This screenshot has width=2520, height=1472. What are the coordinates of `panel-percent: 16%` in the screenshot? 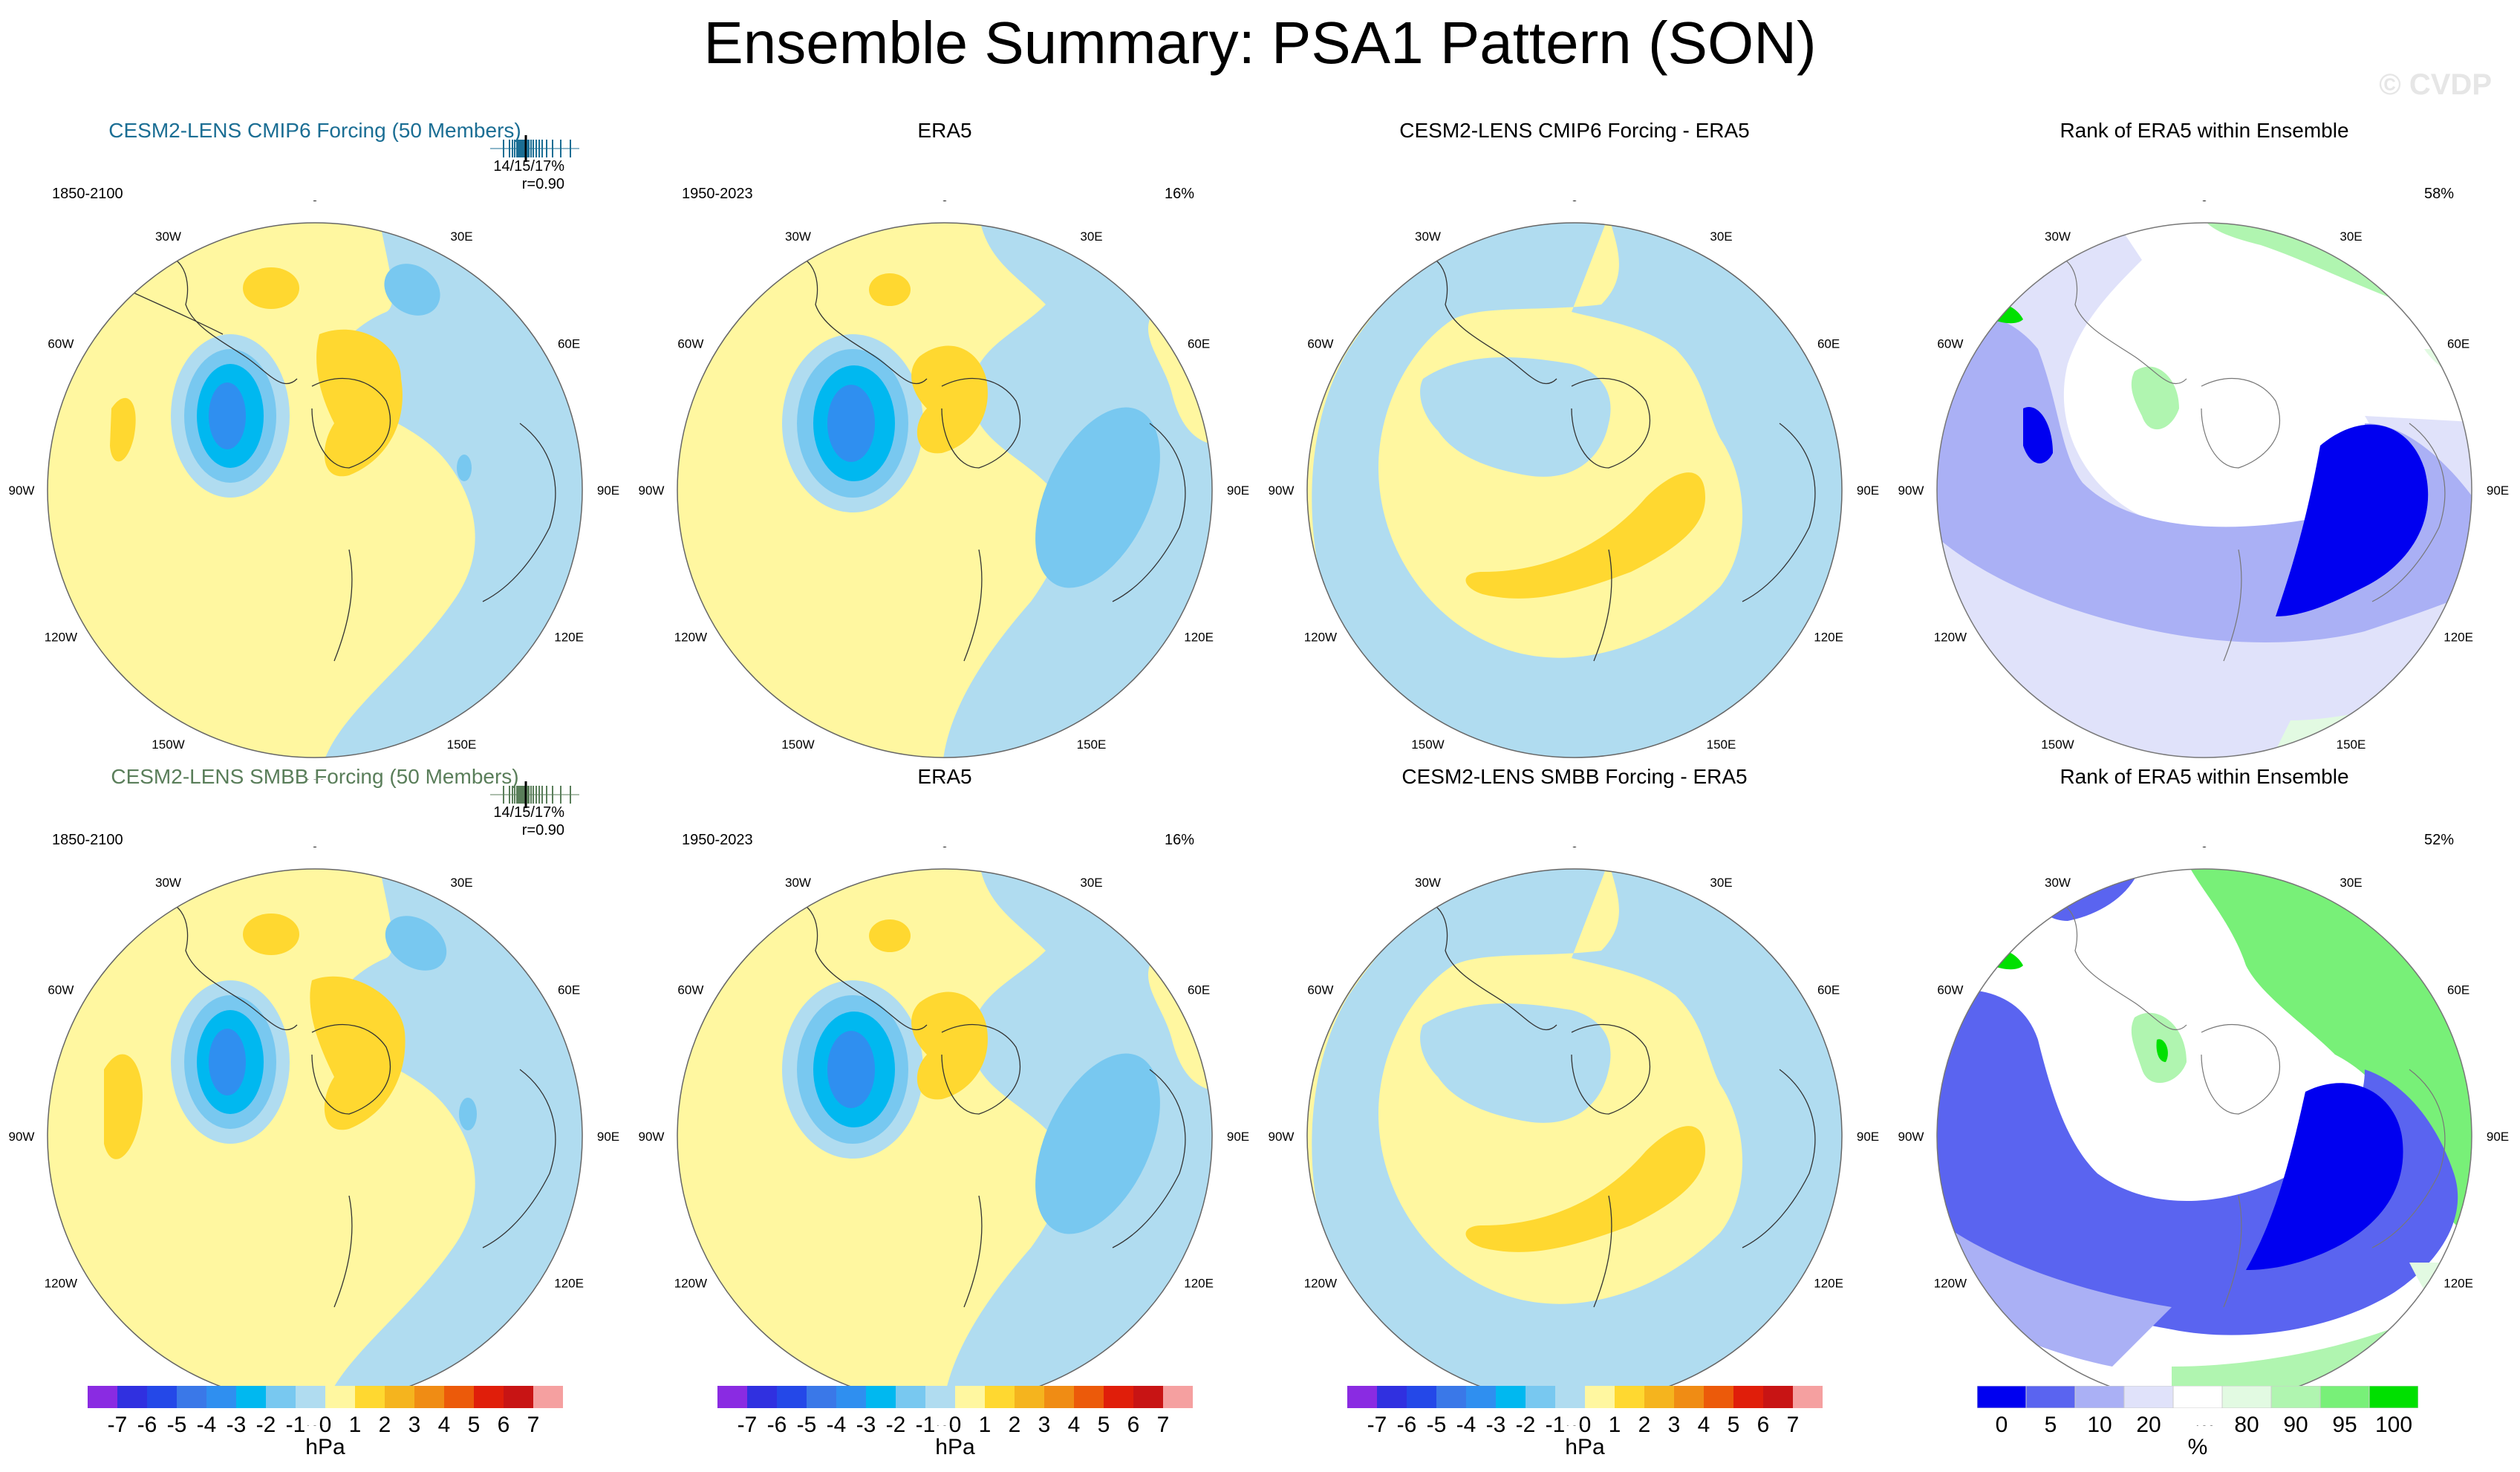 It's located at (1180, 194).